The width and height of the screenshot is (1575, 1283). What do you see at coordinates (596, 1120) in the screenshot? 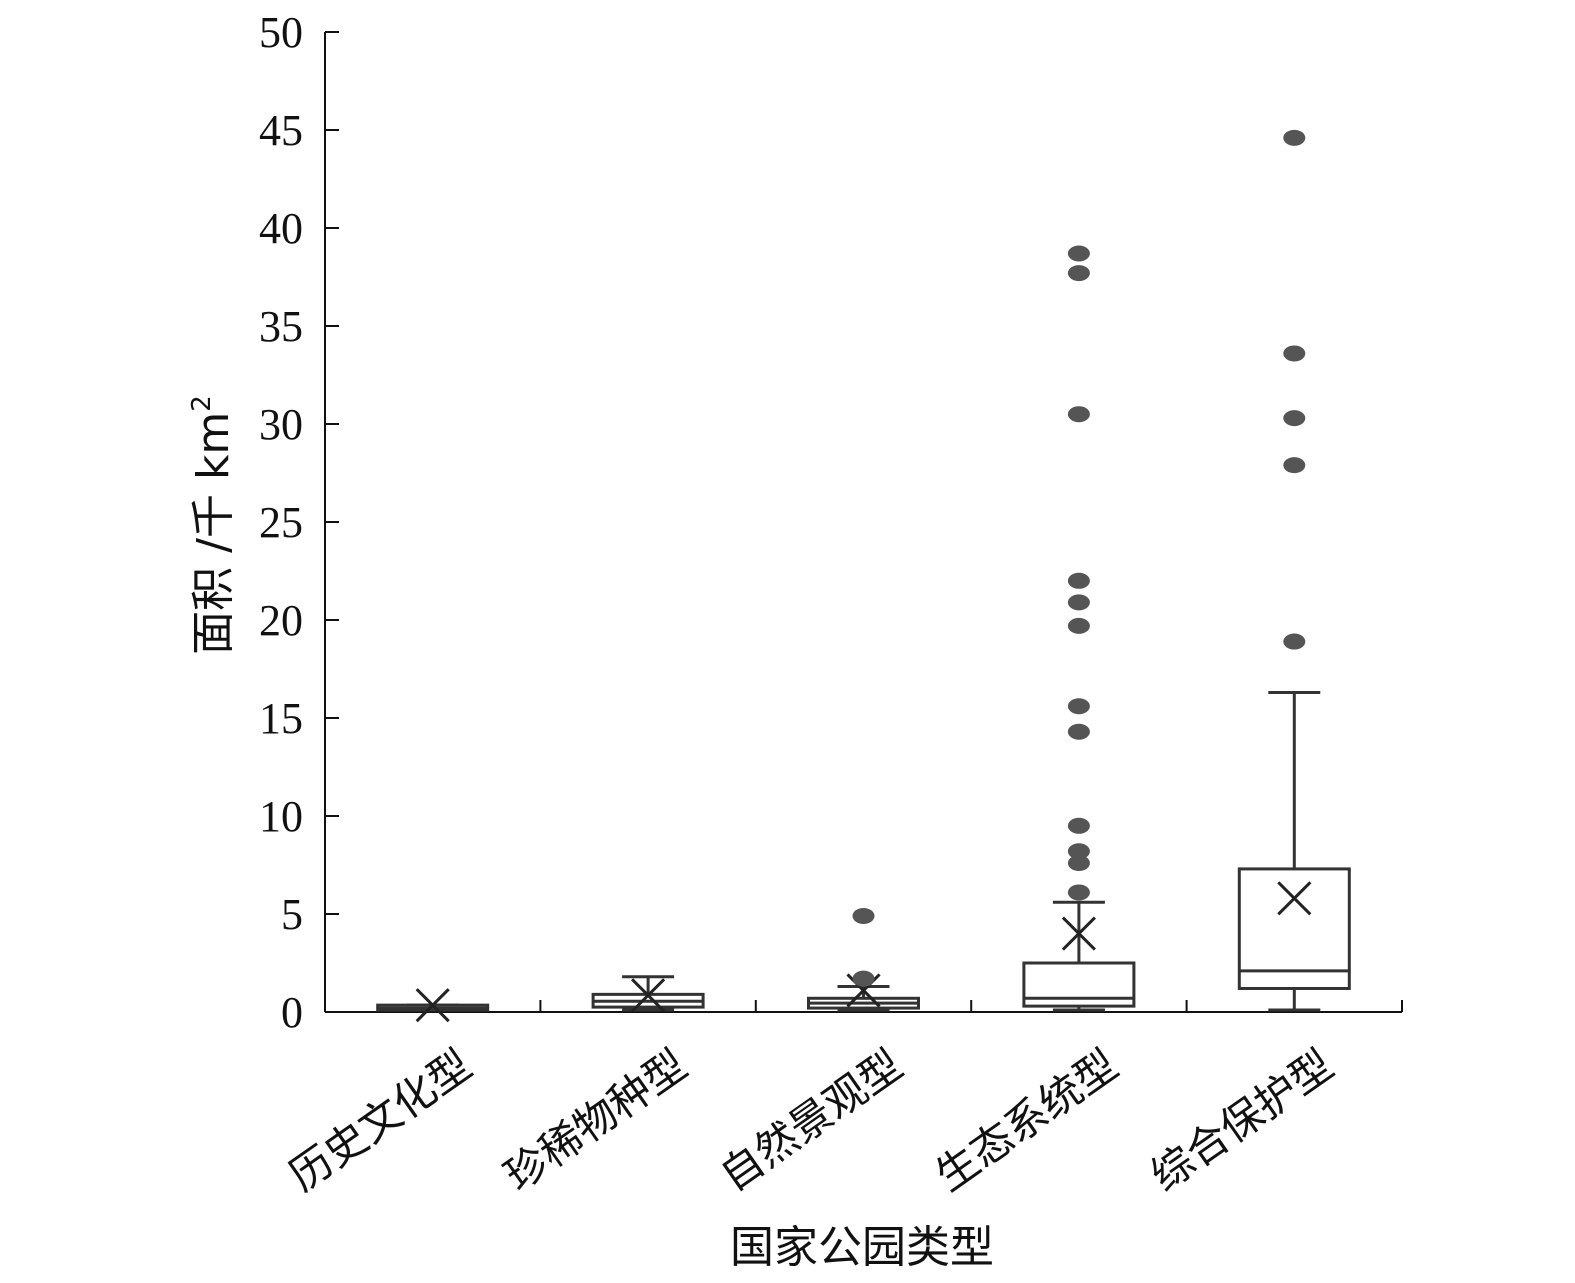
I see `x-category-label: 珍稀物种型` at bounding box center [596, 1120].